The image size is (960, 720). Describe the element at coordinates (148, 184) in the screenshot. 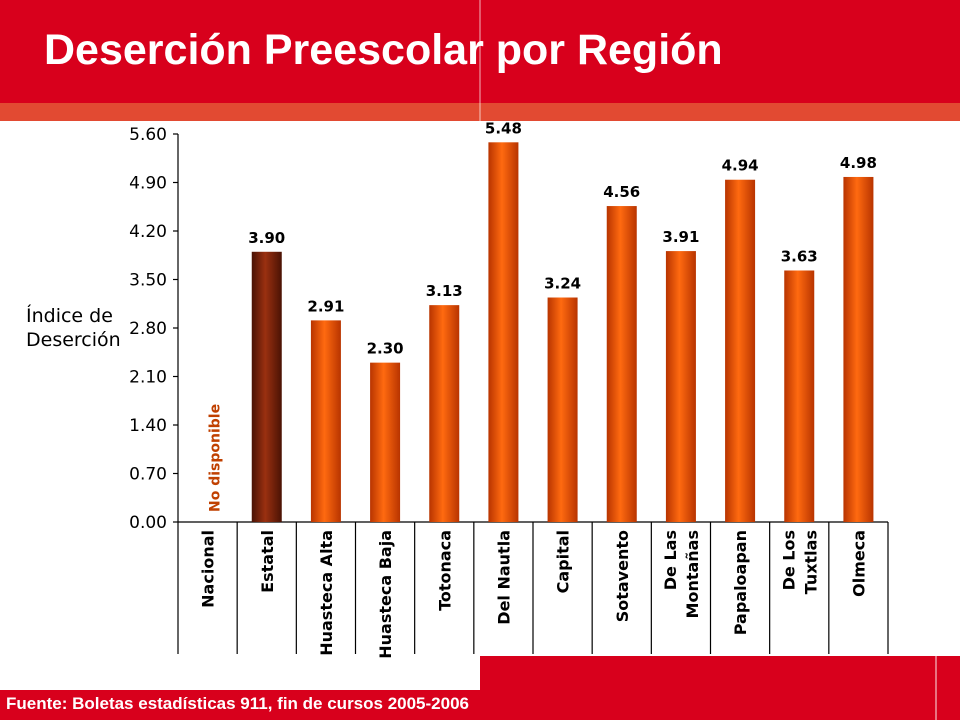

I see `y-tick-label: 4.90` at that location.